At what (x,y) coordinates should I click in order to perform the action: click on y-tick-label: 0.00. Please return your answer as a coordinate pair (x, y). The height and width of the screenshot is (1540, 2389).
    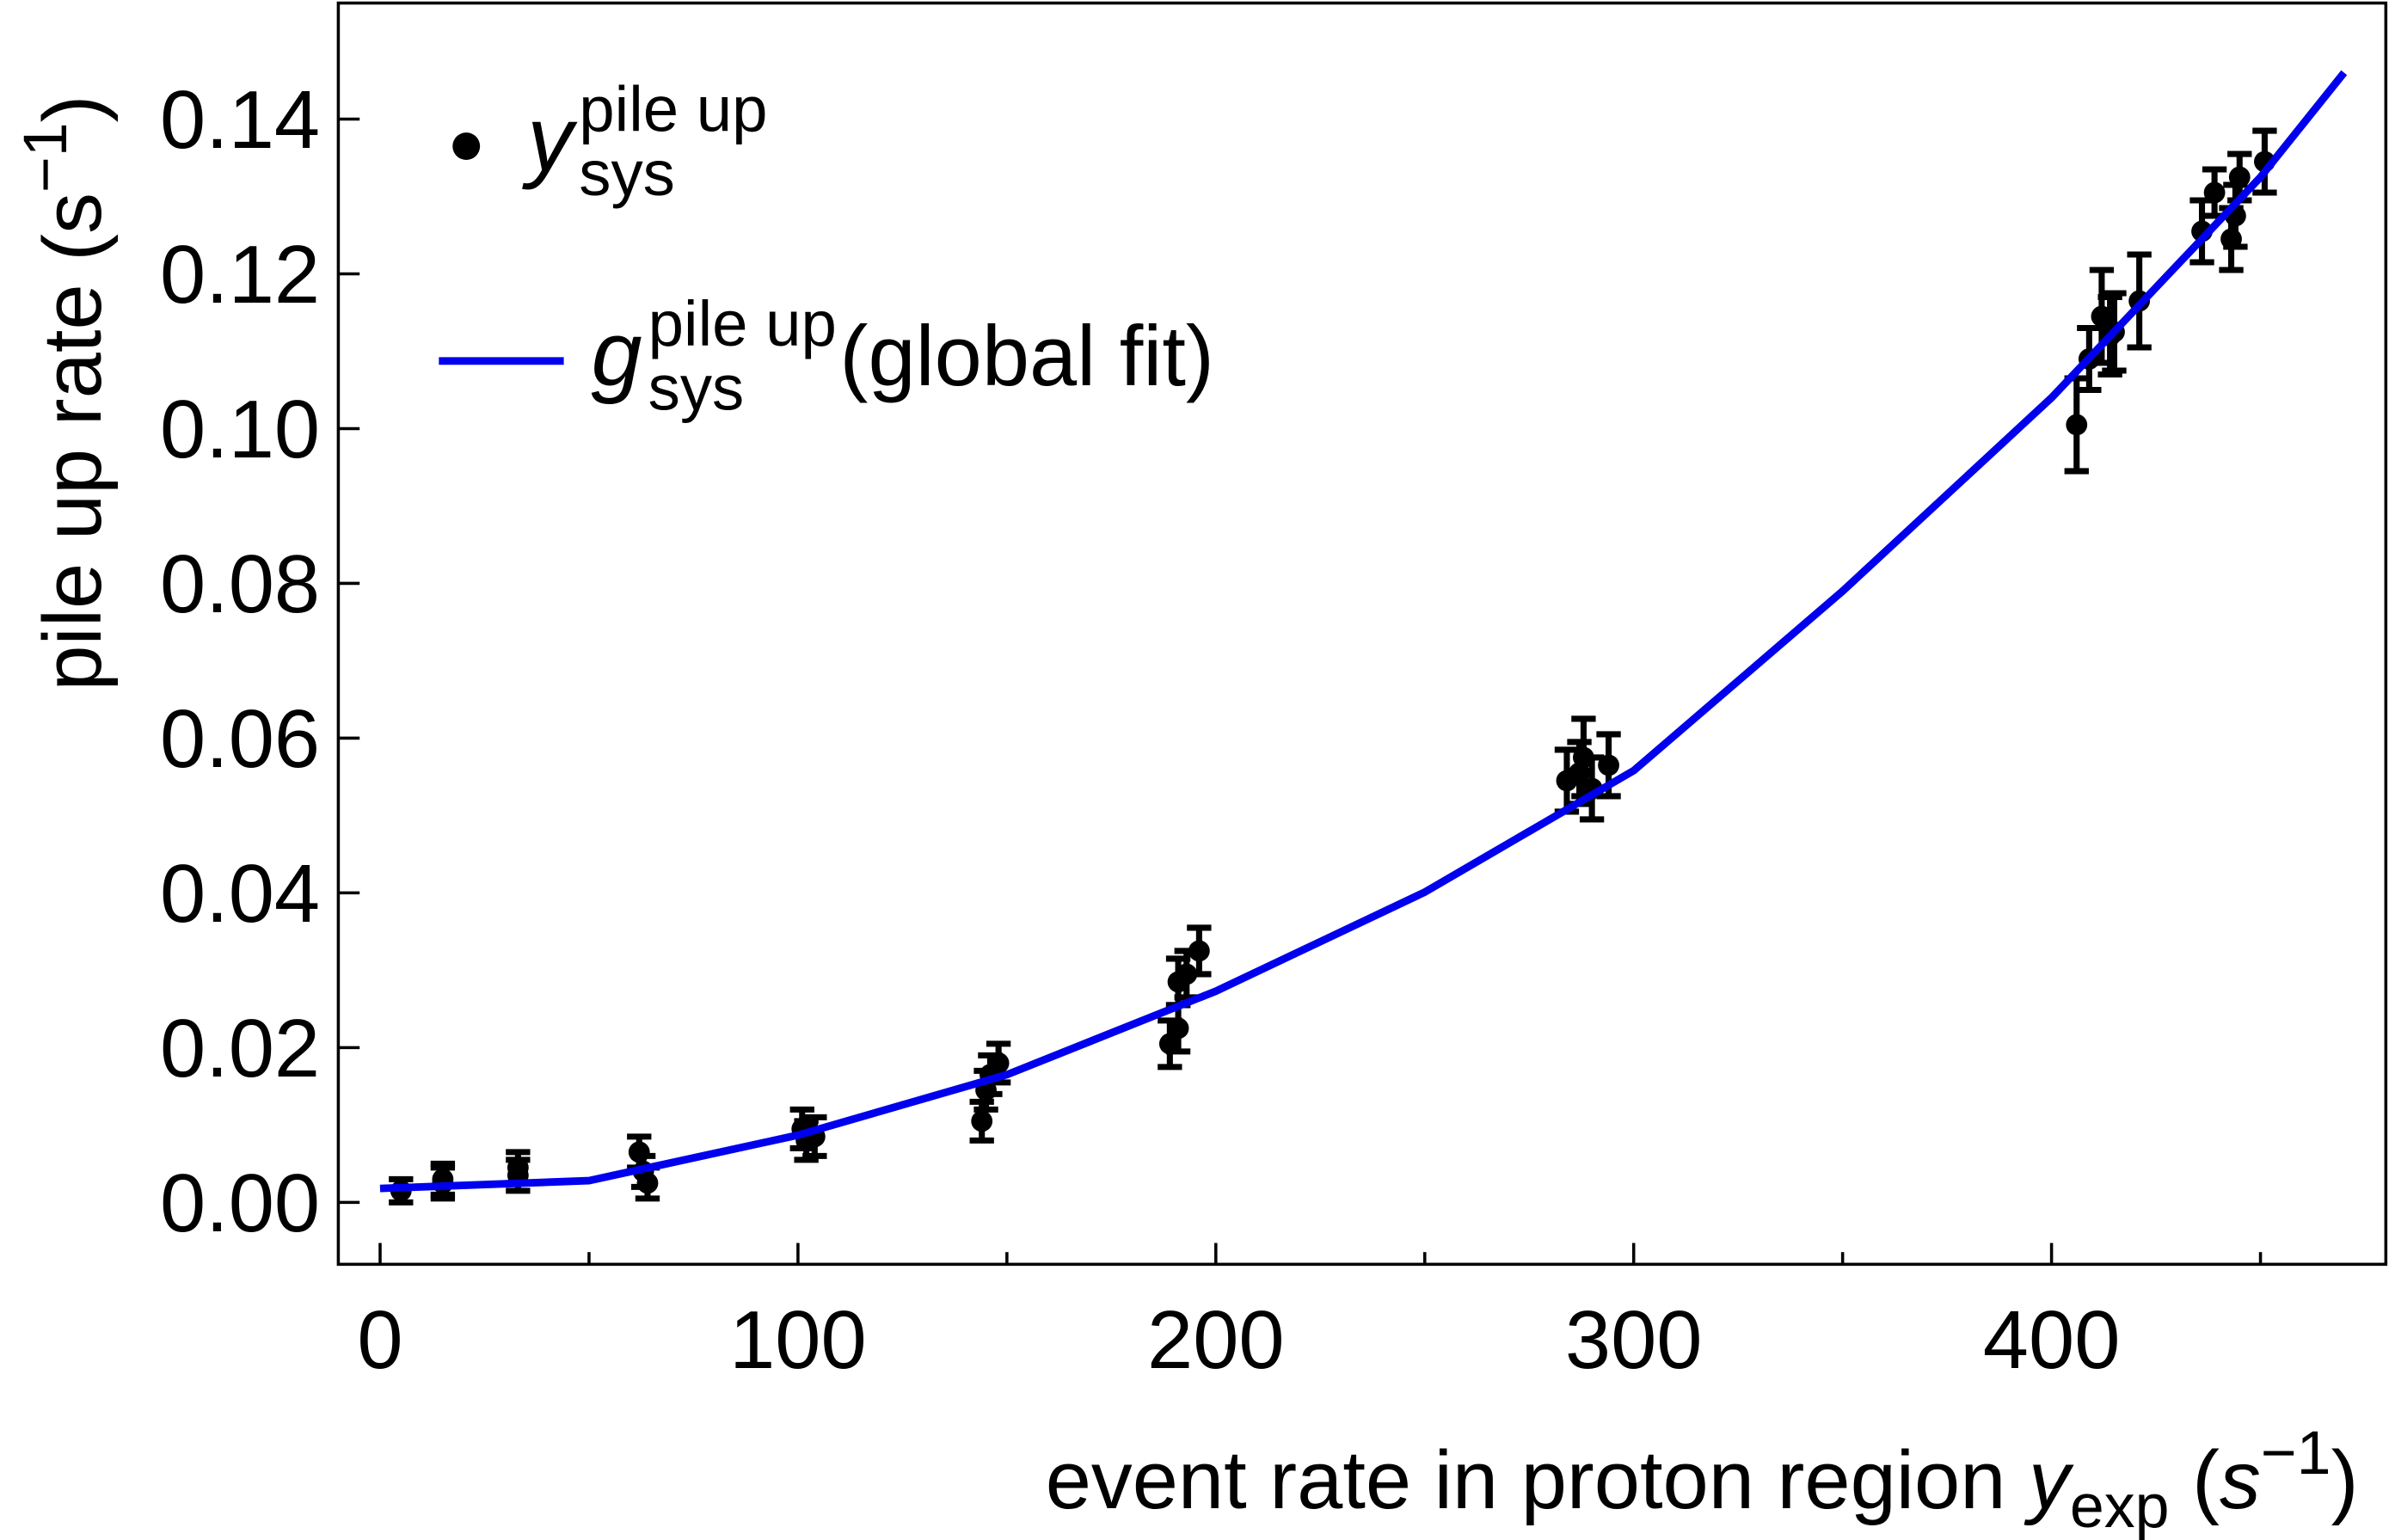
    Looking at the image, I should click on (240, 1203).